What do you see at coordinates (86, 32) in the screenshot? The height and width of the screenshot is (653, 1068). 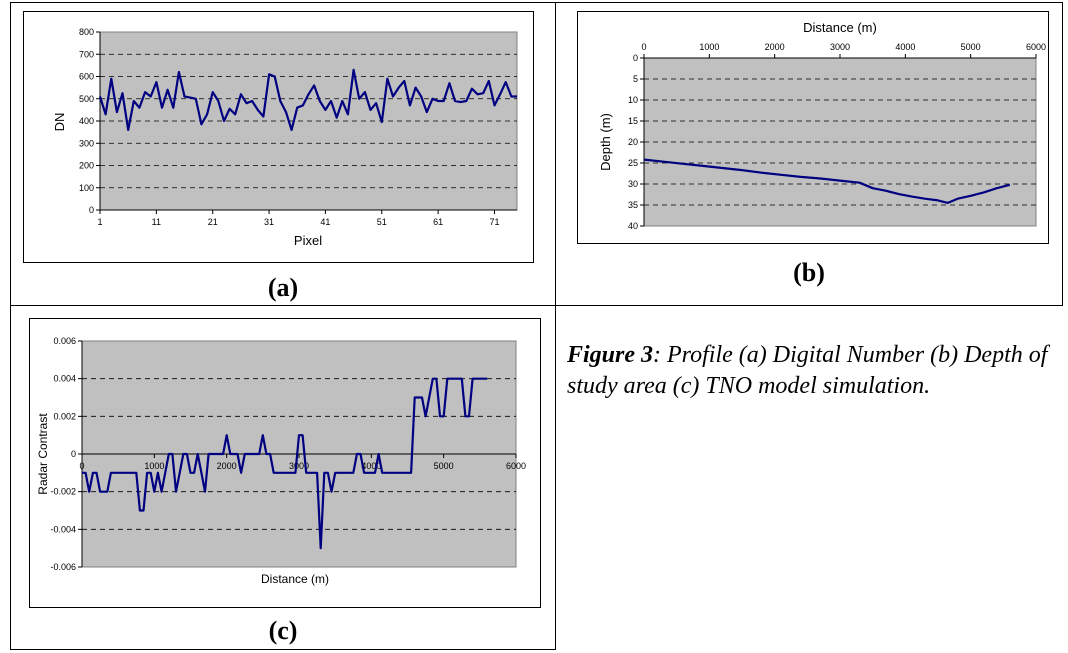 I see `chart-a-y-tick-label: 800` at bounding box center [86, 32].